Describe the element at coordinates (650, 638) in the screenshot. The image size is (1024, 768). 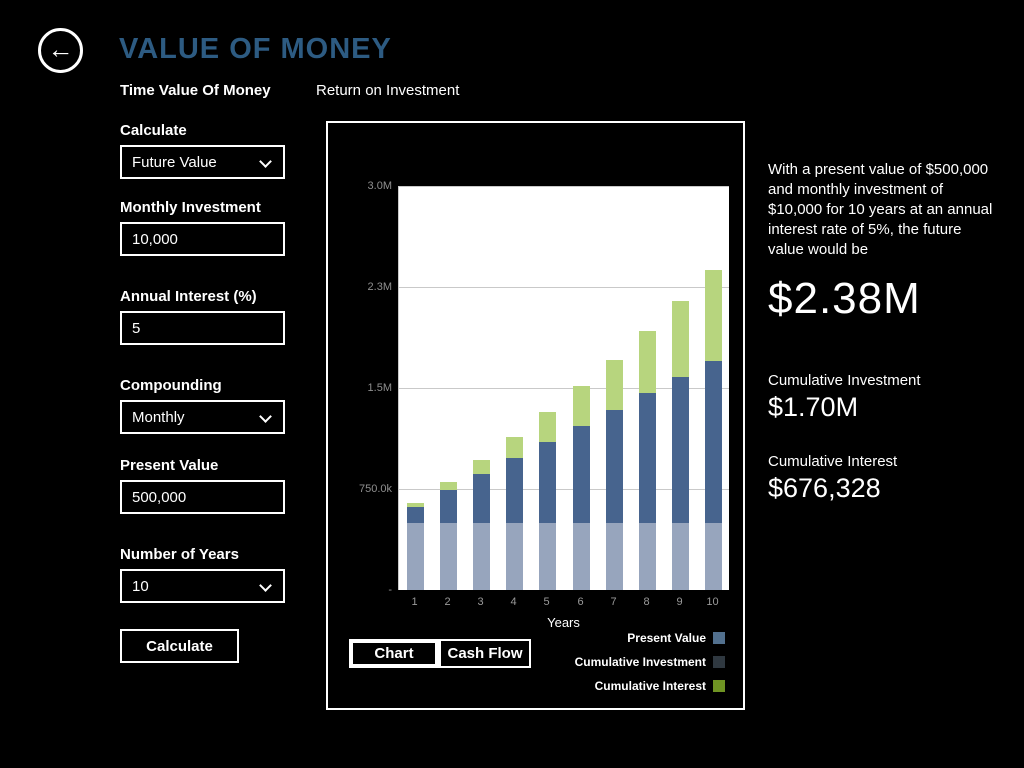
I see `legend-item: Present Value` at that location.